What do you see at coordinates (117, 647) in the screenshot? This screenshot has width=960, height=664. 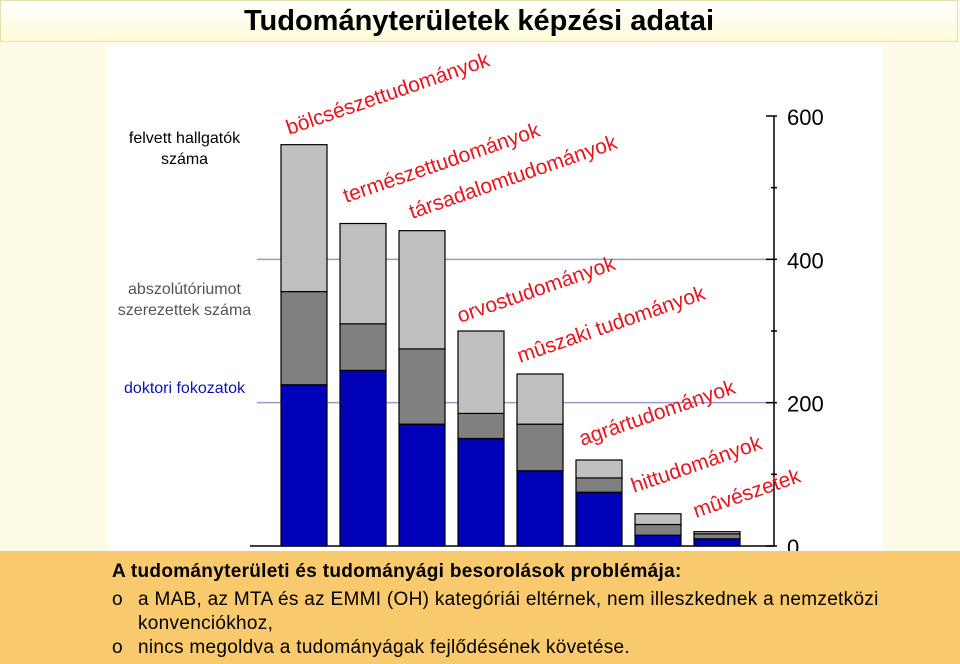 I see `bullet-mark-2: o` at bounding box center [117, 647].